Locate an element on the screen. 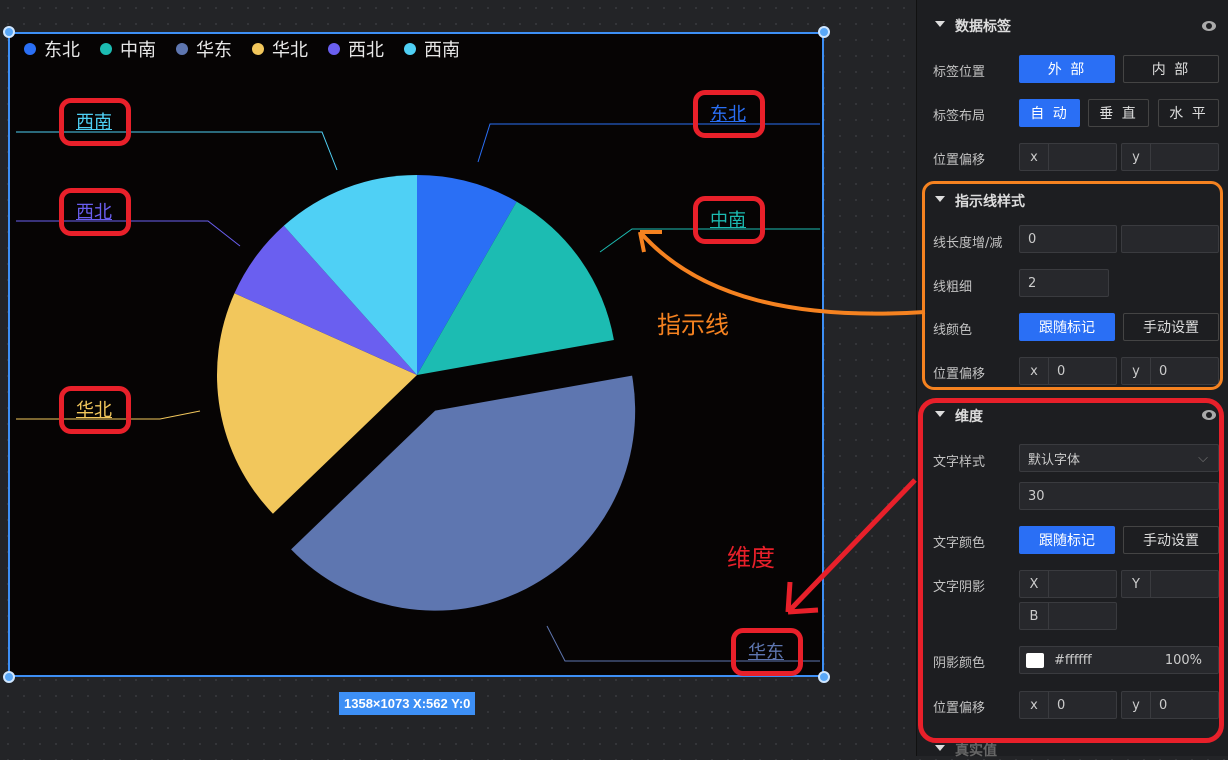 This screenshot has width=1228, height=760. shadow-x-input: X is located at coordinates (1068, 584).